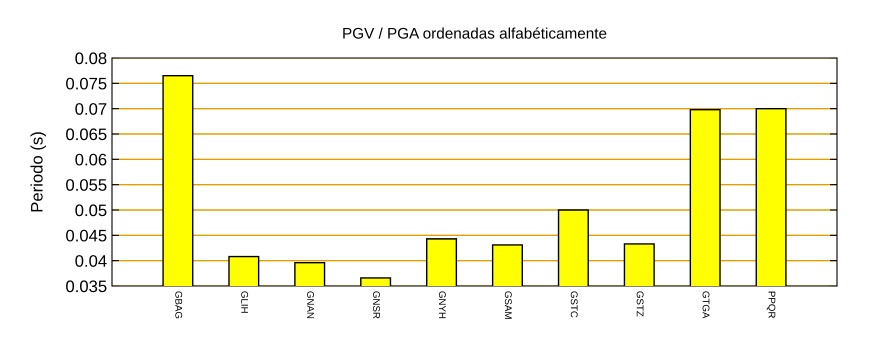  Describe the element at coordinates (86, 286) in the screenshot. I see `y-tick-label: 0.035` at that location.